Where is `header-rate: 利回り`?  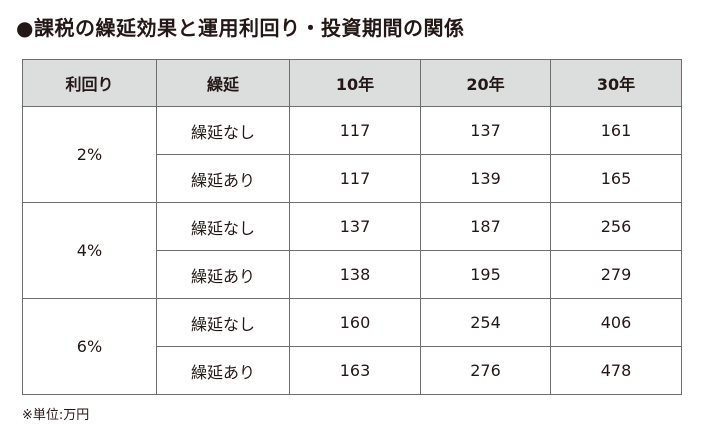 header-rate: 利回り is located at coordinates (89, 83).